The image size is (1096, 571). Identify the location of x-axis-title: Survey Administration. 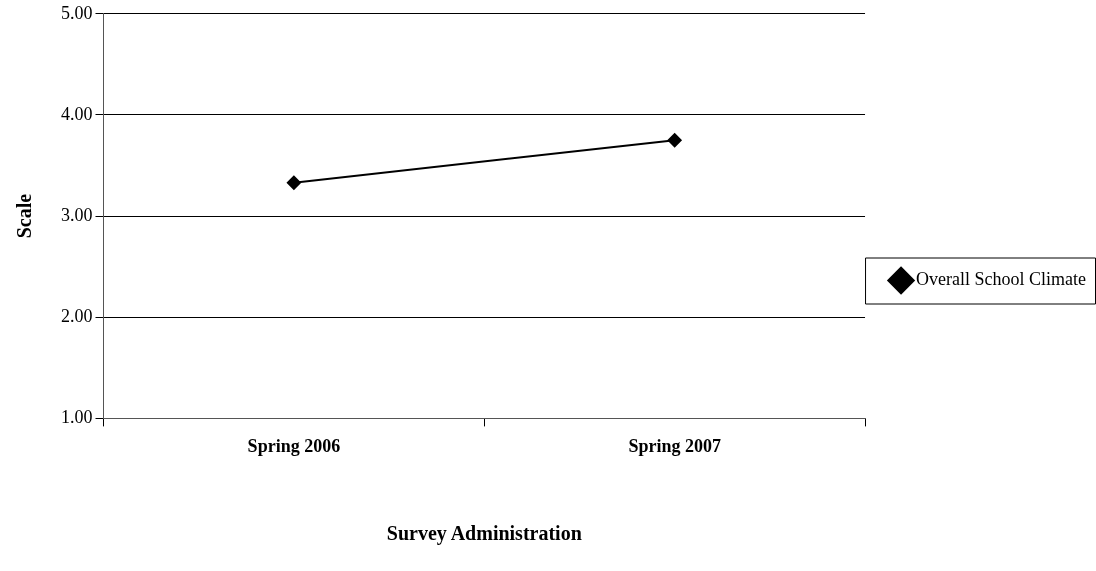
(484, 534).